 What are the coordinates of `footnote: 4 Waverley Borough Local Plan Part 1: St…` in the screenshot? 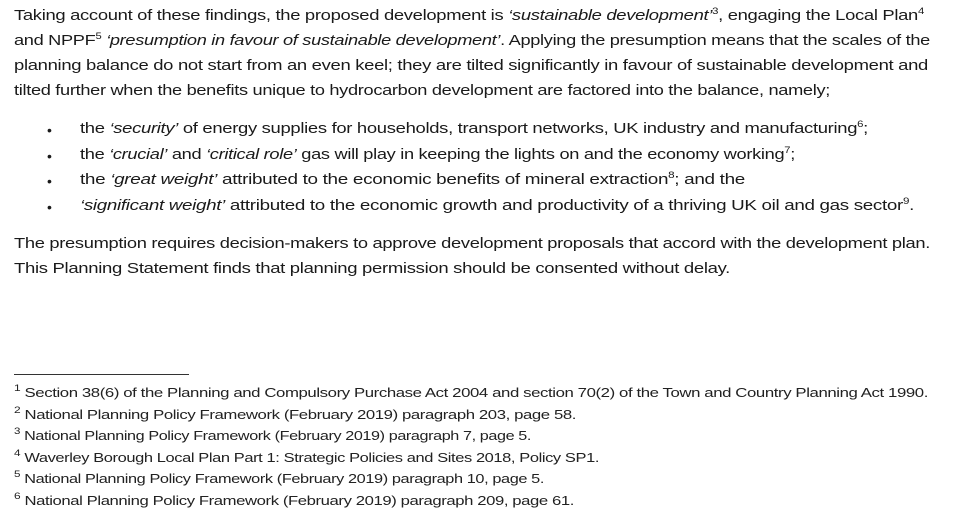 It's located at (306, 456).